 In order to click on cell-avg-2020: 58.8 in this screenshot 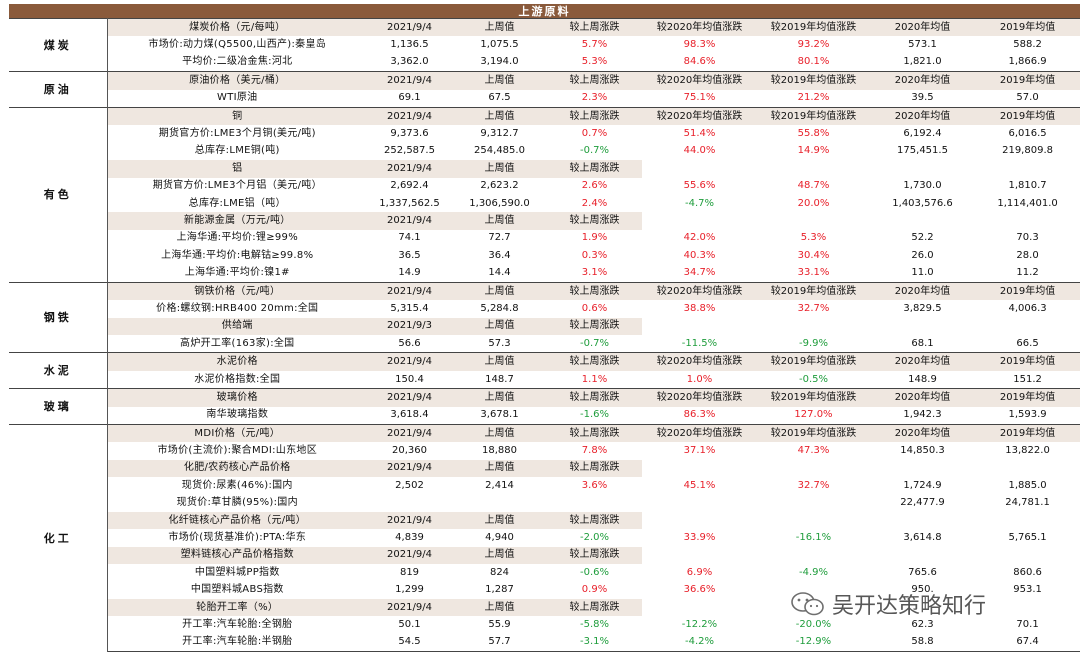, I will do `click(922, 643)`.